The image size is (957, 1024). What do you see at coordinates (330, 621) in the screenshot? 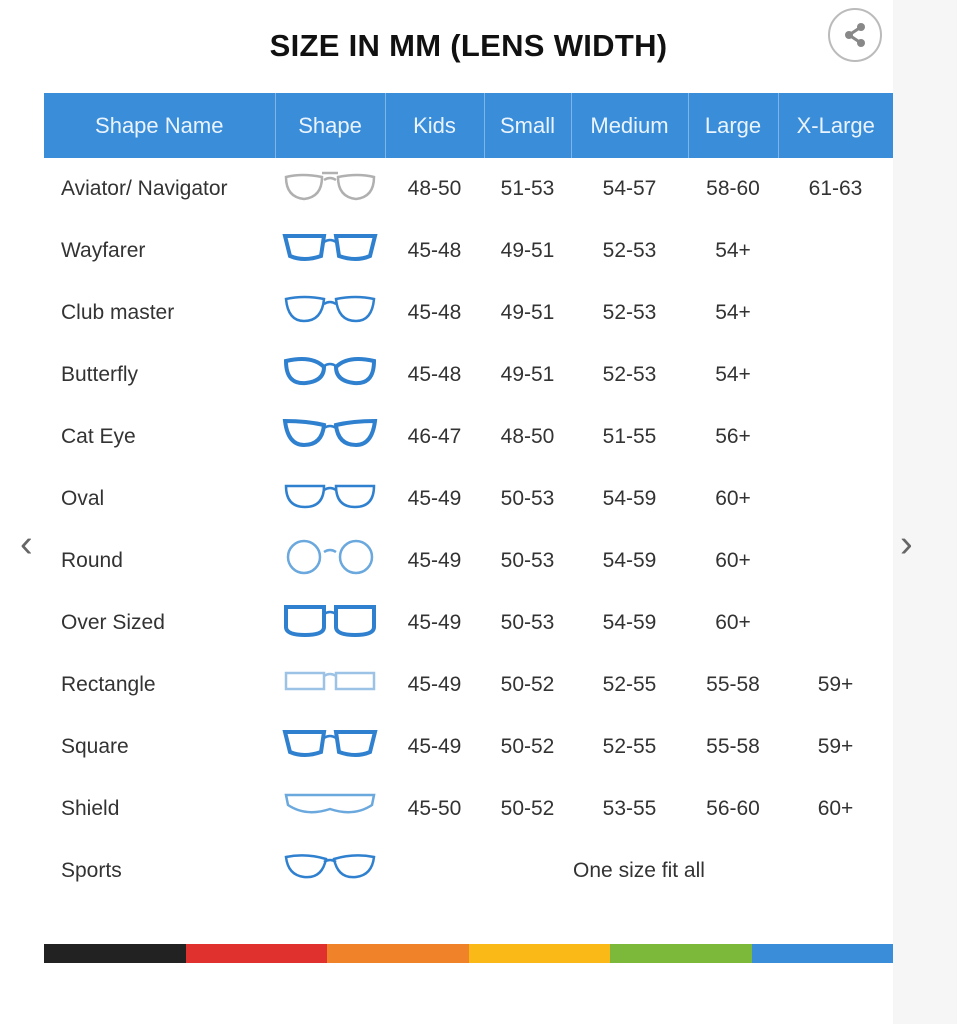
I see `oversized-glasses-icon` at bounding box center [330, 621].